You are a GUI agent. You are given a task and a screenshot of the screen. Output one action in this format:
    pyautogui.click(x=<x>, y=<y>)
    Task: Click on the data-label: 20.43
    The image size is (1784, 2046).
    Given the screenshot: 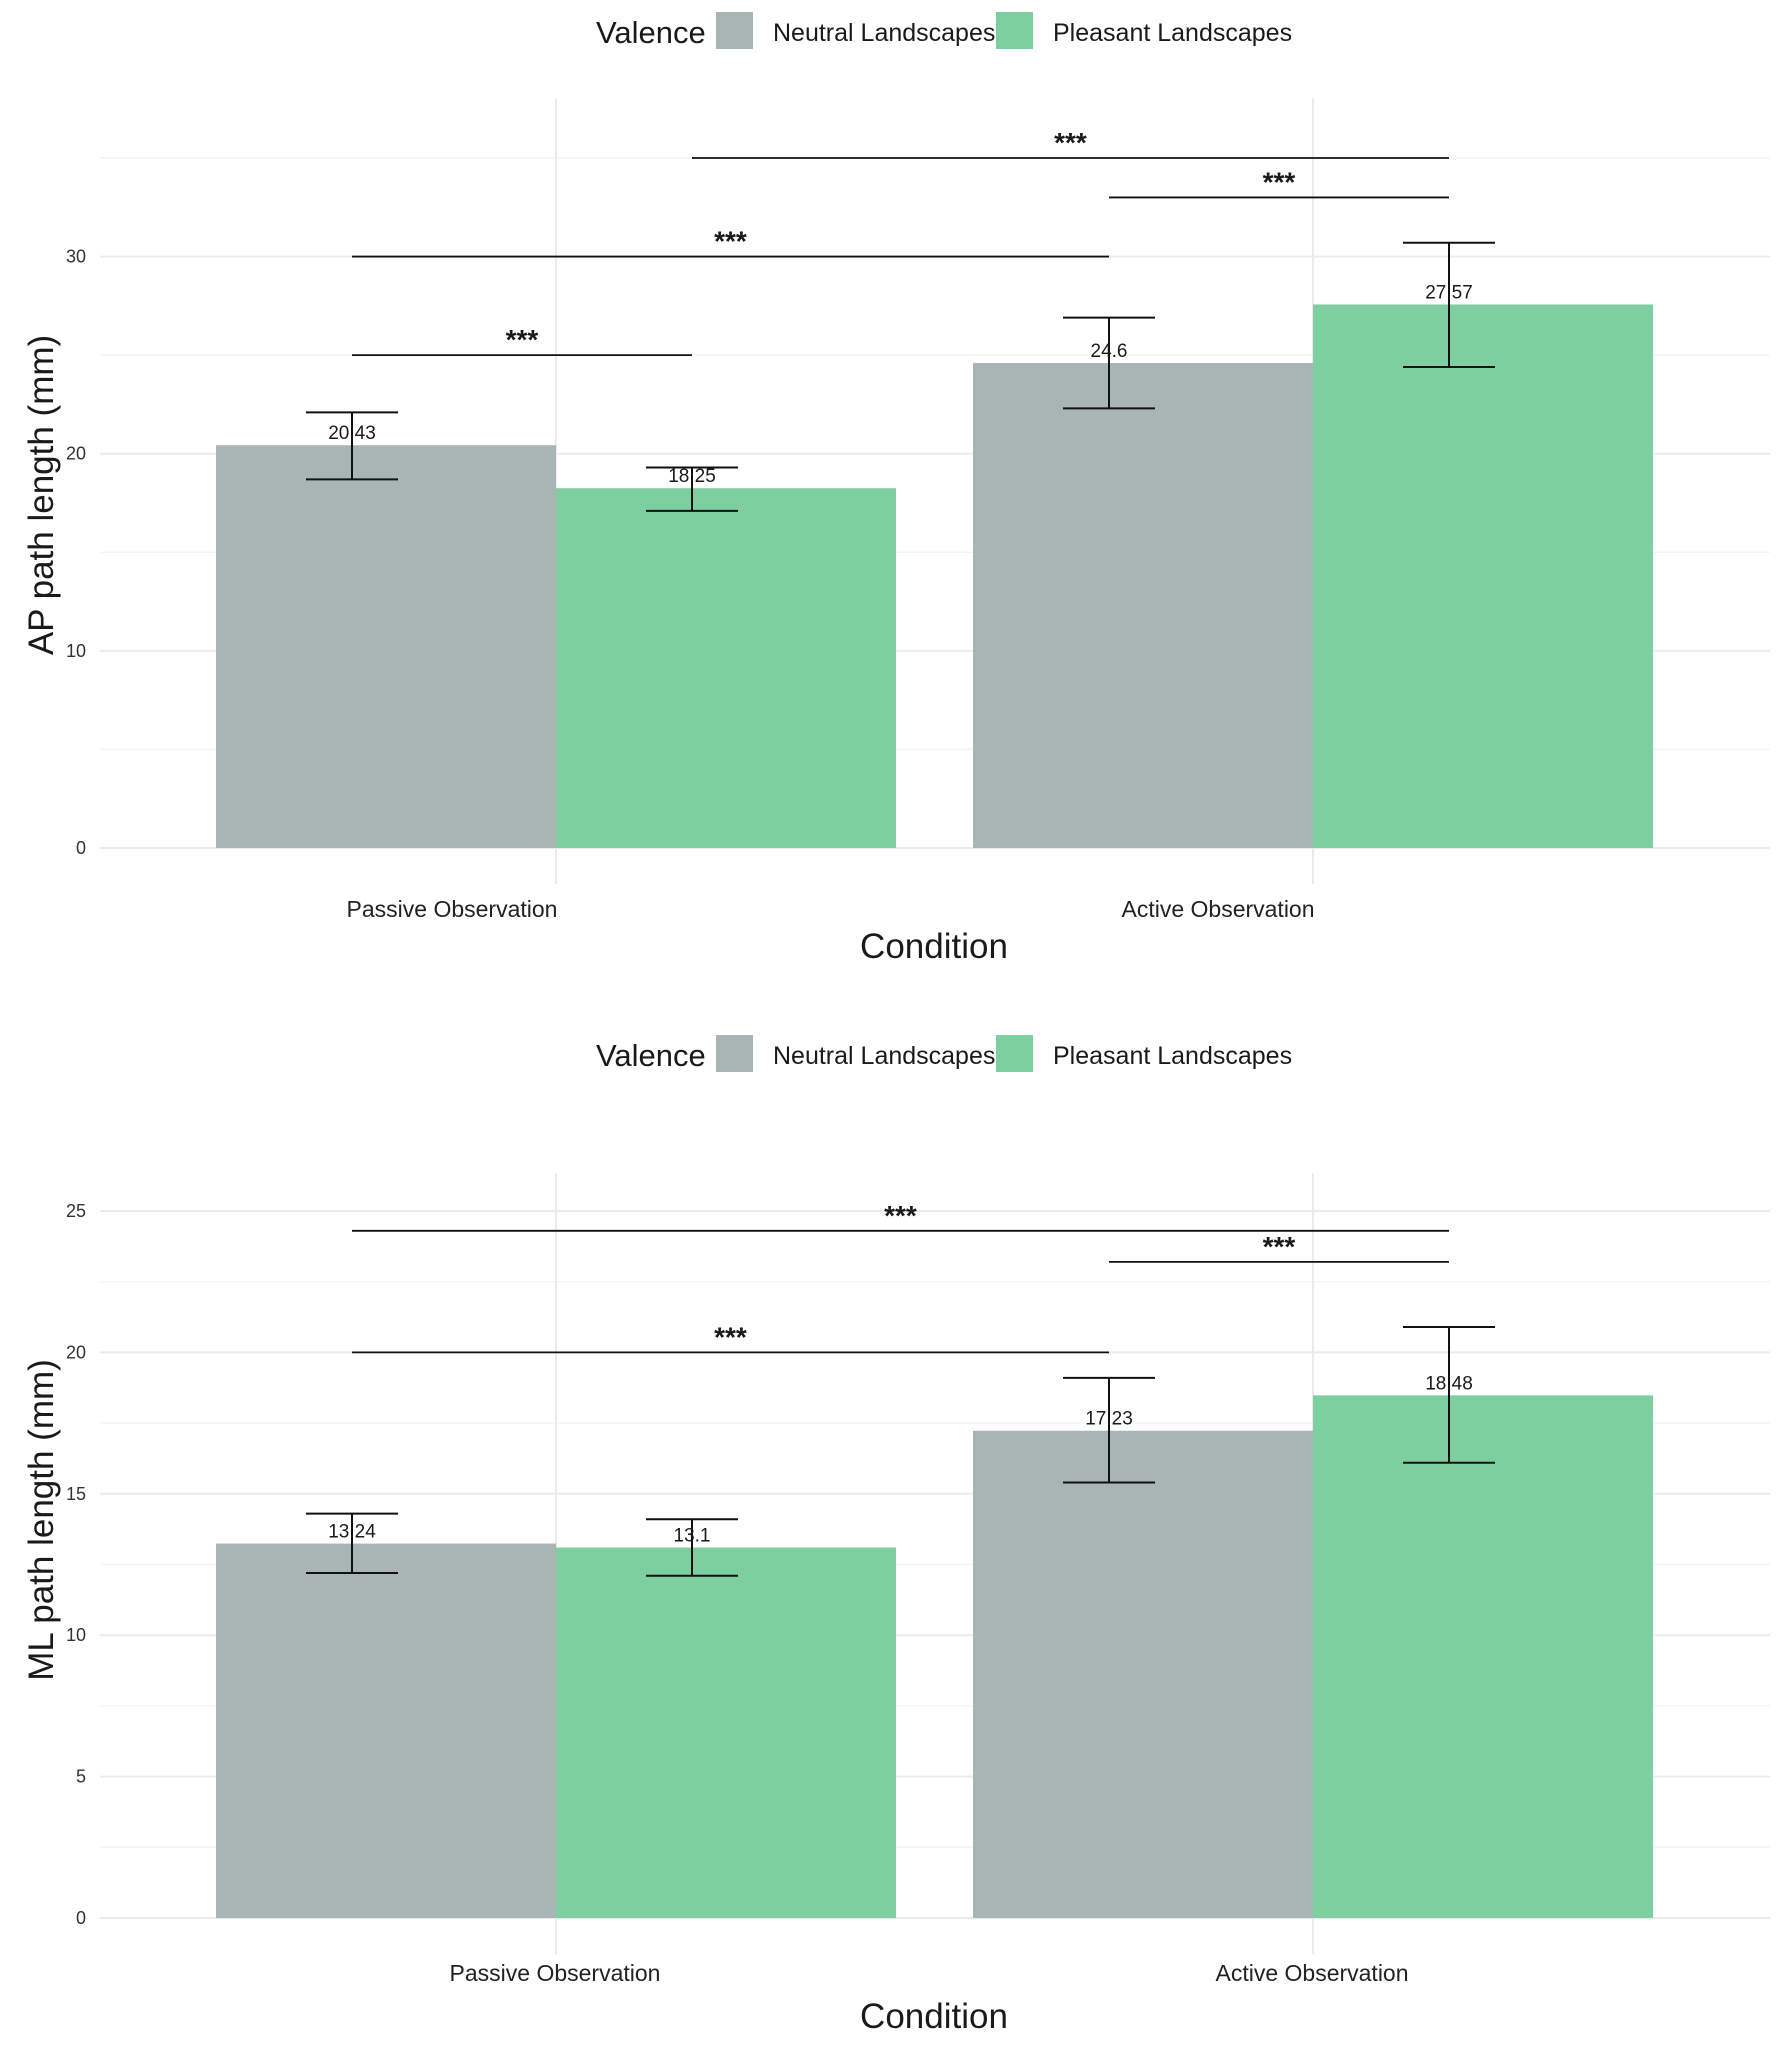 What is the action you would take?
    pyautogui.click(x=352, y=433)
    